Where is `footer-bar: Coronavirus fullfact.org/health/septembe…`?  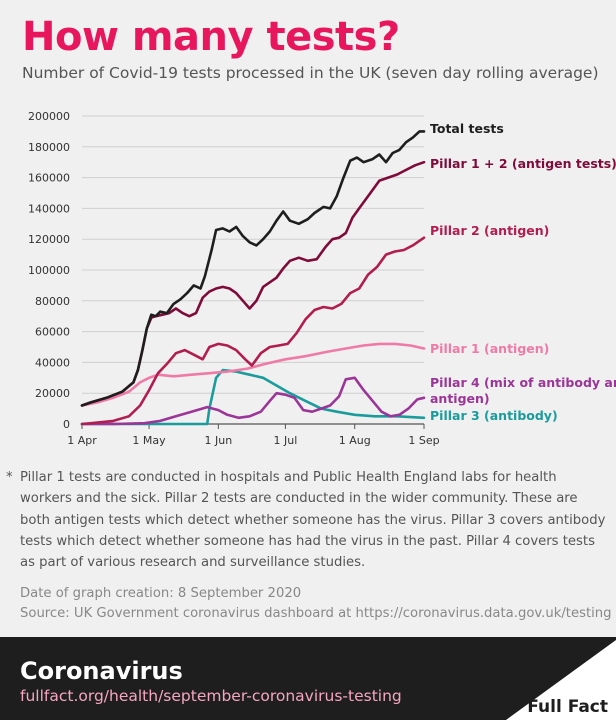
footer-bar: Coronavirus fullfact.org/health/septembe… is located at coordinates (308, 678).